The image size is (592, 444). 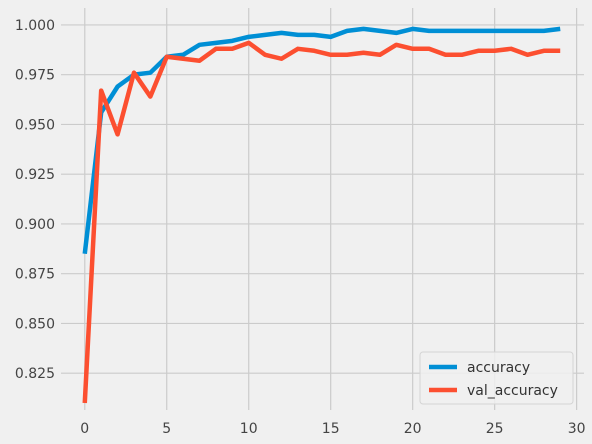 I want to click on x-tick-label: 10, so click(x=249, y=429).